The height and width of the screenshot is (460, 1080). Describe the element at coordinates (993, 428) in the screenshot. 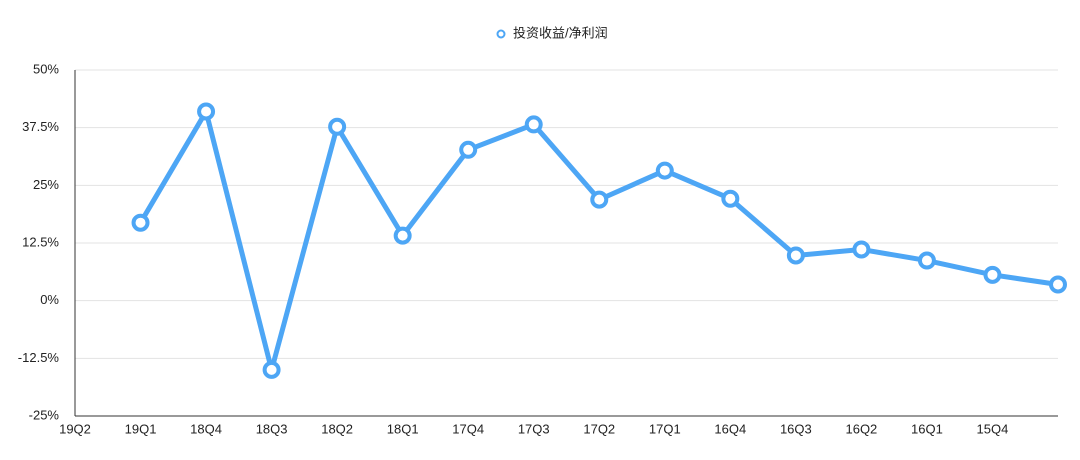

I see `x-tick-label: 15Q4` at that location.